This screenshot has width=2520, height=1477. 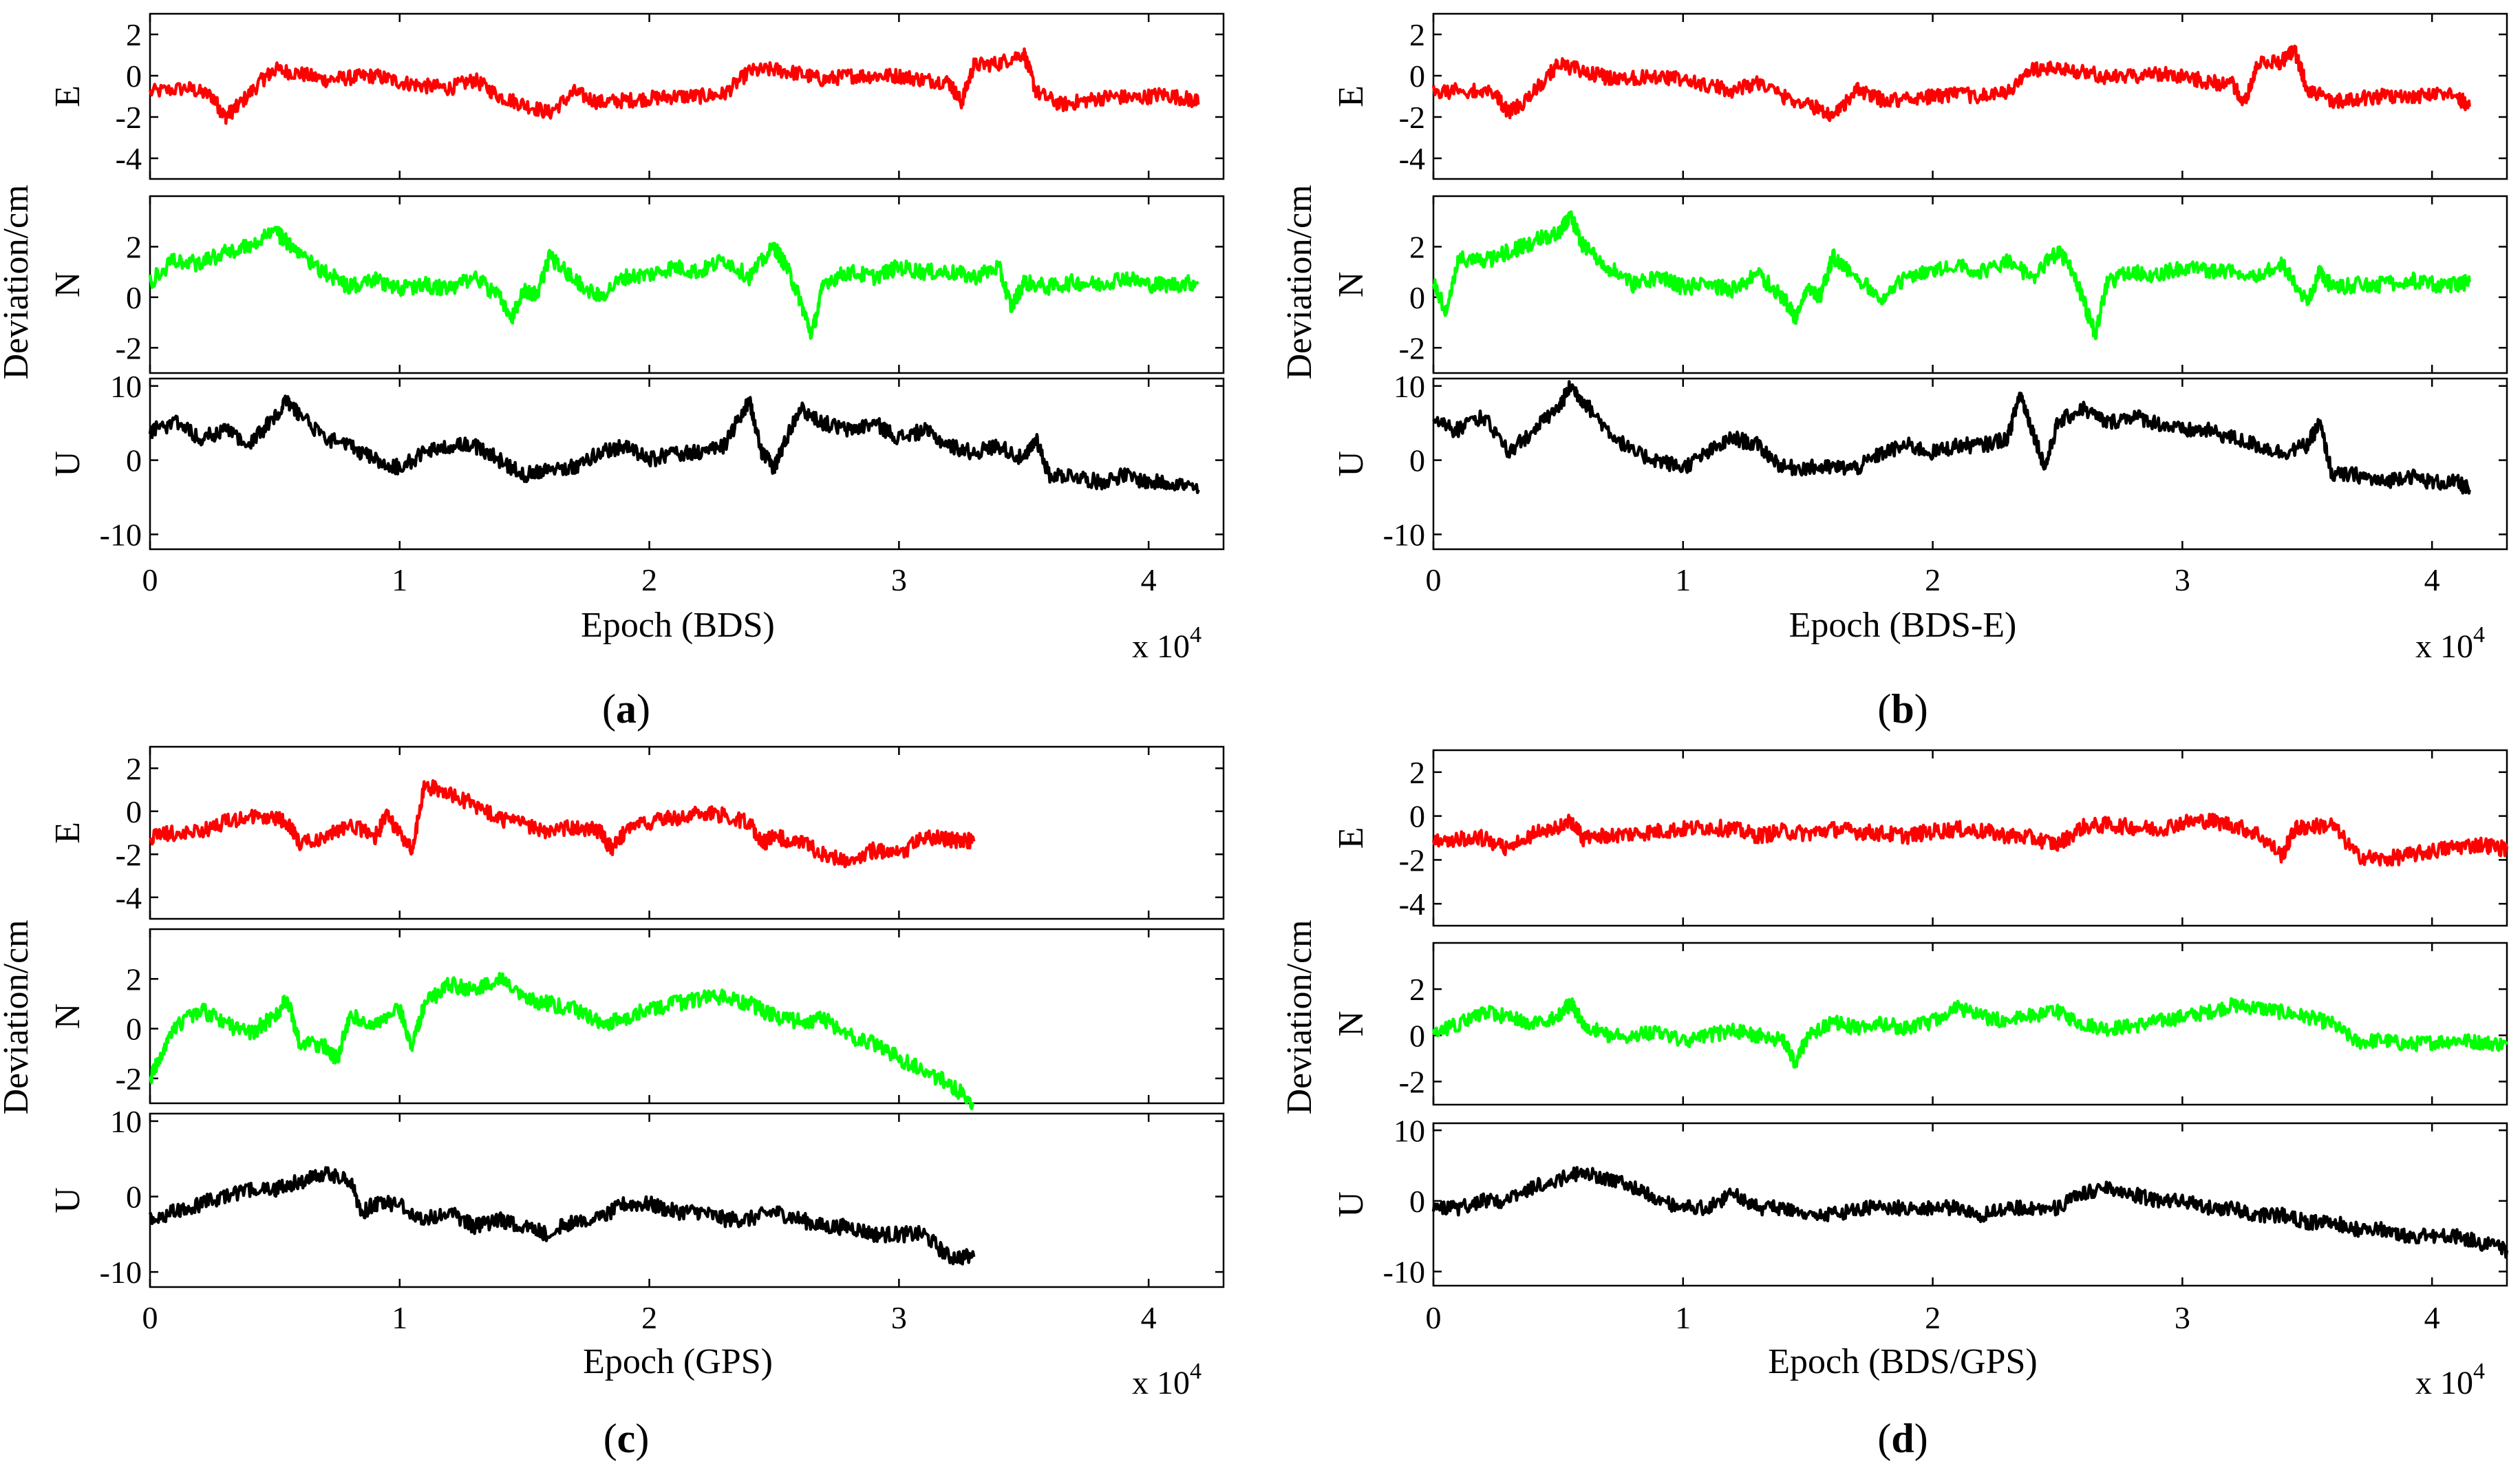 I want to click on panel-caption: (a), so click(x=626, y=709).